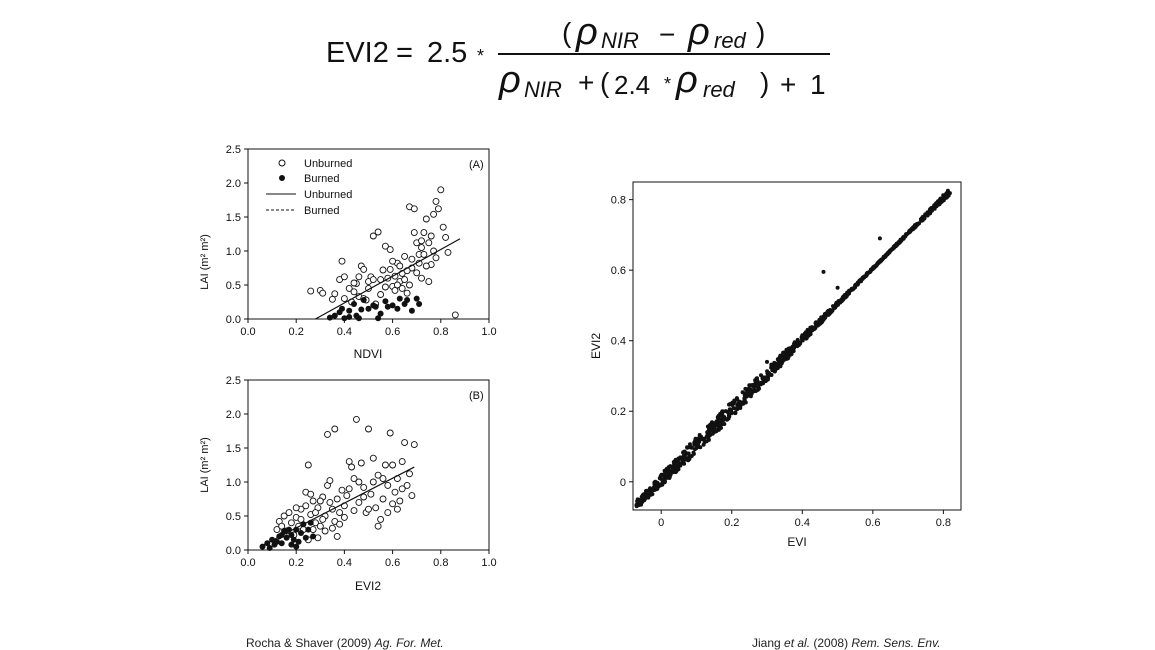 This screenshot has width=1155, height=650. Describe the element at coordinates (233, 150) in the screenshot. I see `y-tick-label: 2.5` at that location.